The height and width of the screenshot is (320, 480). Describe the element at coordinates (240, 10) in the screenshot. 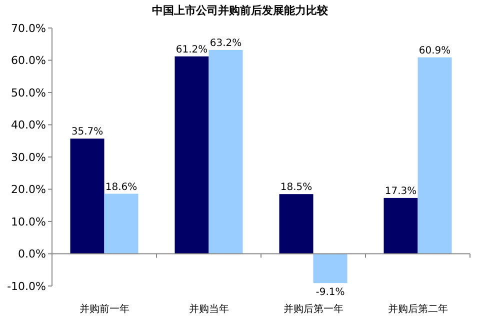

I see `chart-title: 中国上市公司并购前后发展能力比较` at that location.